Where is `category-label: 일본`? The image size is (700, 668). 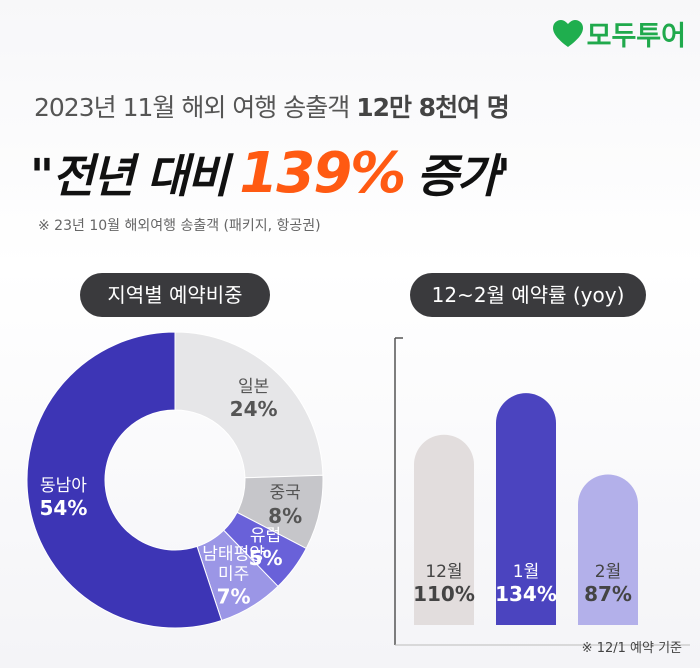 category-label: 일본 is located at coordinates (253, 386).